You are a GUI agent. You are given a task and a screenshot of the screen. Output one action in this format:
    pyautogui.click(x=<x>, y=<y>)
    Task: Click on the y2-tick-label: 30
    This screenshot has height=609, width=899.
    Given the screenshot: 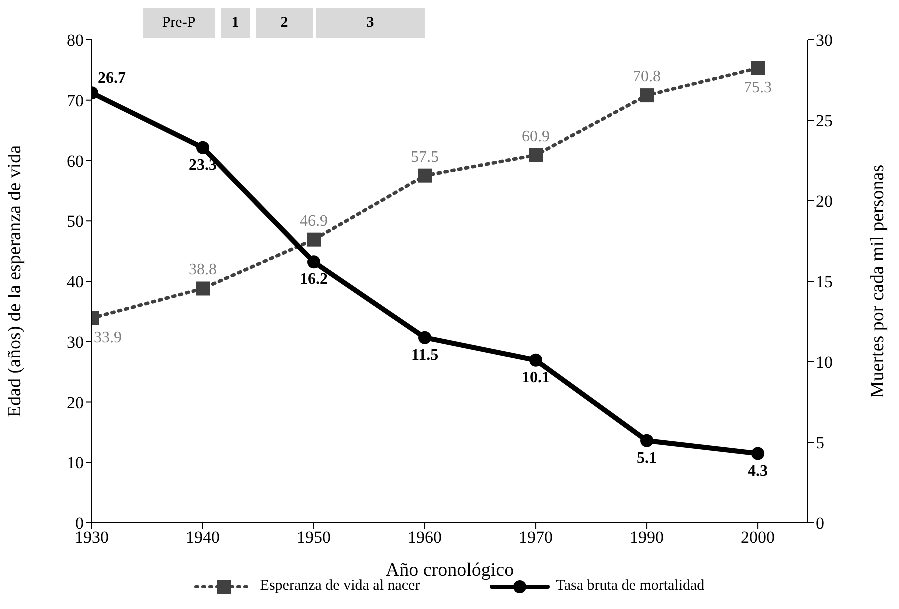 What is the action you would take?
    pyautogui.click(x=824, y=40)
    